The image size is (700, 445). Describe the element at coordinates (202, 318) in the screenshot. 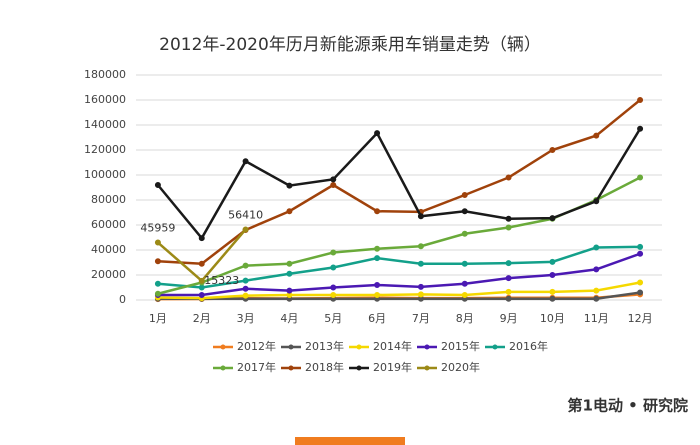

I see `x-tick-label: 2月` at that location.